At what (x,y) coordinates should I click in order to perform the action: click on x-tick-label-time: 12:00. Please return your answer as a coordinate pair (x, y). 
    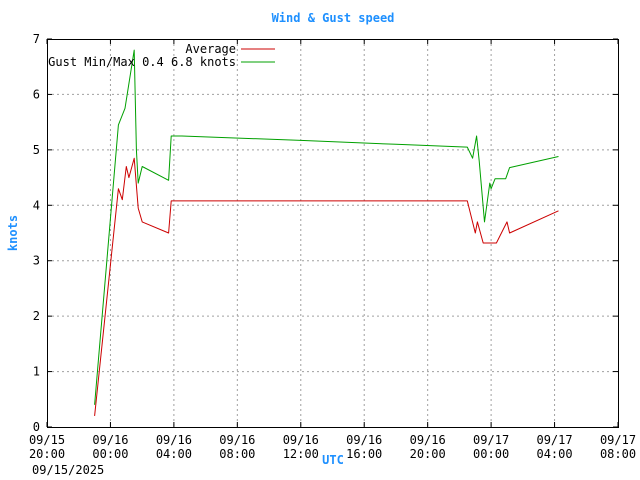
    Looking at the image, I should click on (301, 454).